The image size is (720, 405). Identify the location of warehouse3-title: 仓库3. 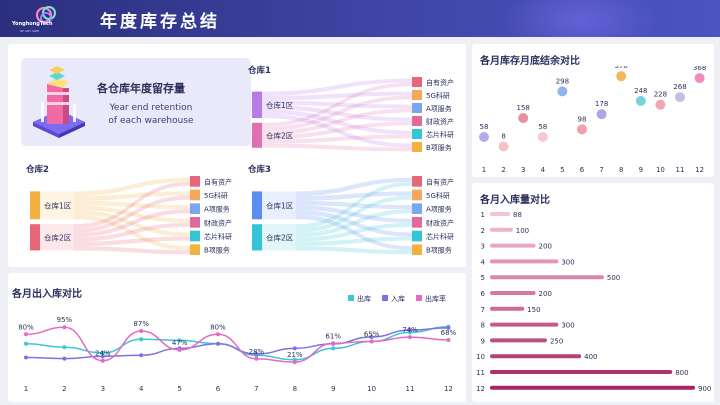
(259, 170).